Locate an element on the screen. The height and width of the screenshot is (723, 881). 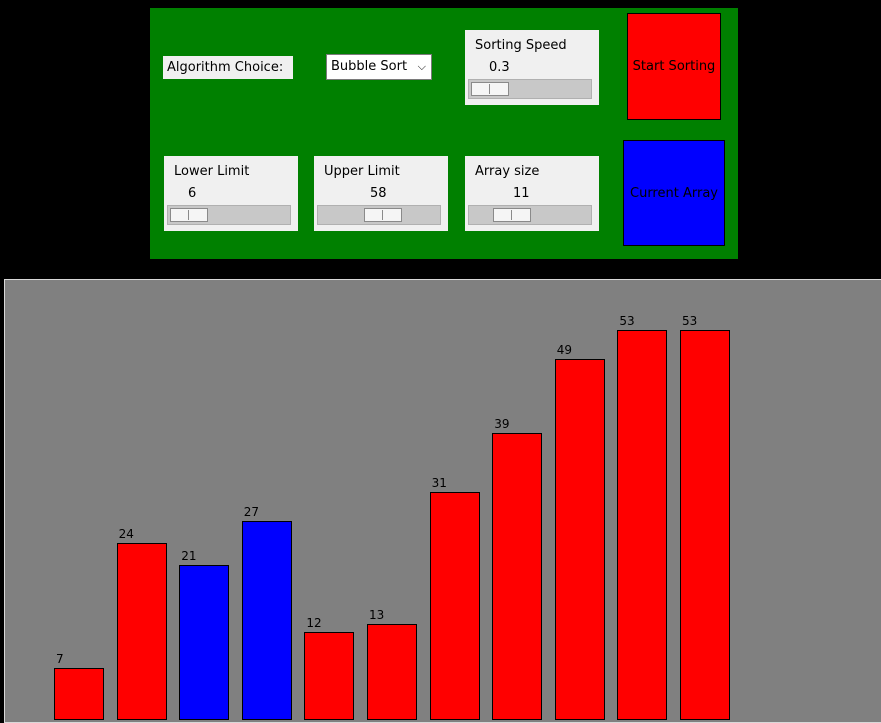
bar-value-label: 12 is located at coordinates (314, 622).